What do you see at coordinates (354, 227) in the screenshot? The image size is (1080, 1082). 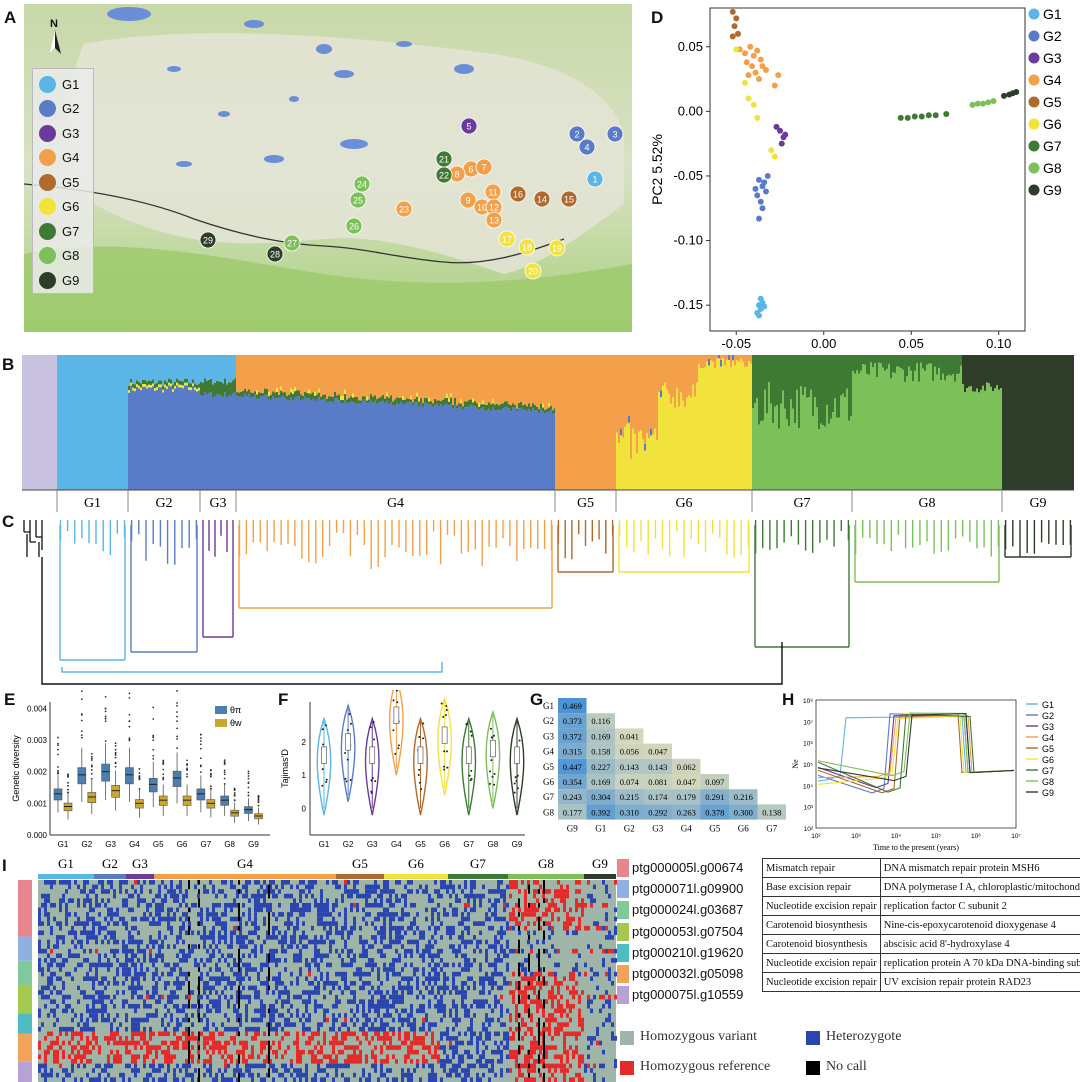 I see `site-label-26: 26` at bounding box center [354, 227].